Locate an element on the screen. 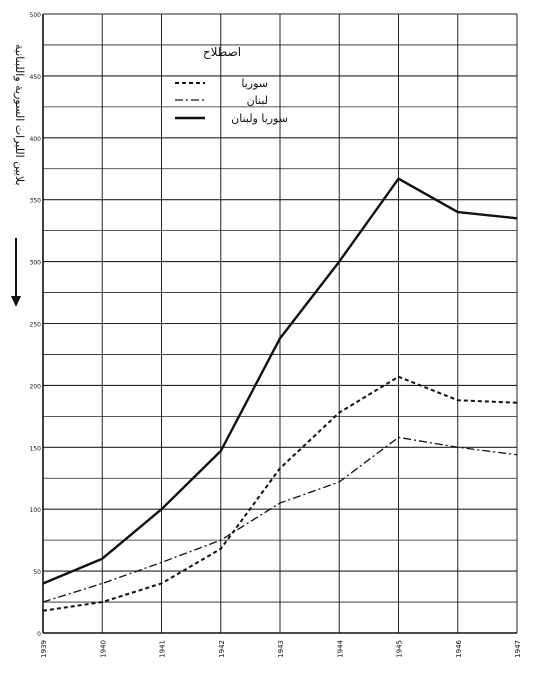 The height and width of the screenshot is (675, 534). x-tick-label: 1943 is located at coordinates (281, 649).